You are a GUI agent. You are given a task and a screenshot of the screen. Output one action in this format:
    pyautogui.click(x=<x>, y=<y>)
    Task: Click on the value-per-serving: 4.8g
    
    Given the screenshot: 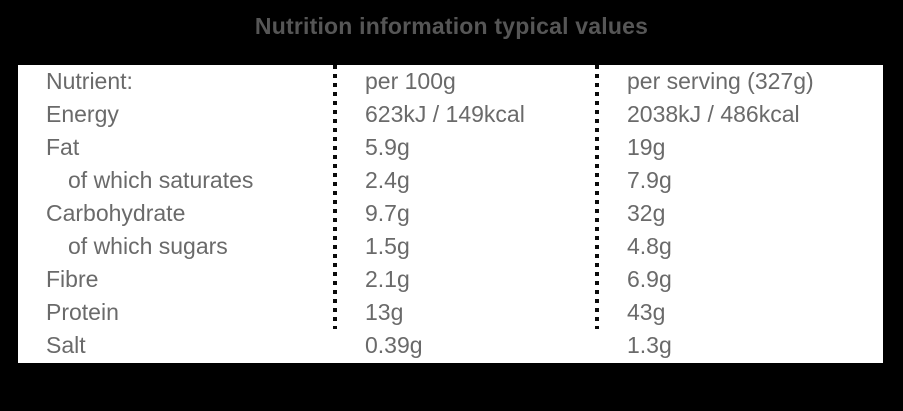 What is the action you would take?
    pyautogui.click(x=649, y=246)
    